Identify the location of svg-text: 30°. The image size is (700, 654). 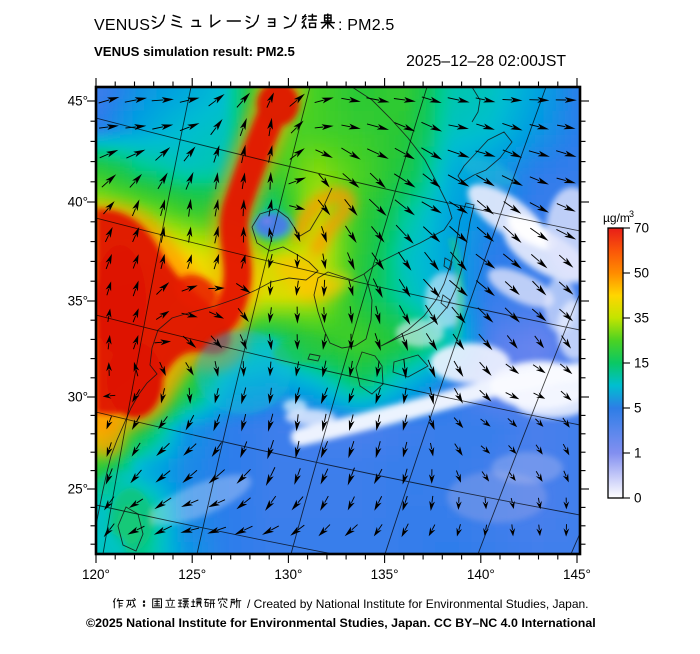
(78, 397).